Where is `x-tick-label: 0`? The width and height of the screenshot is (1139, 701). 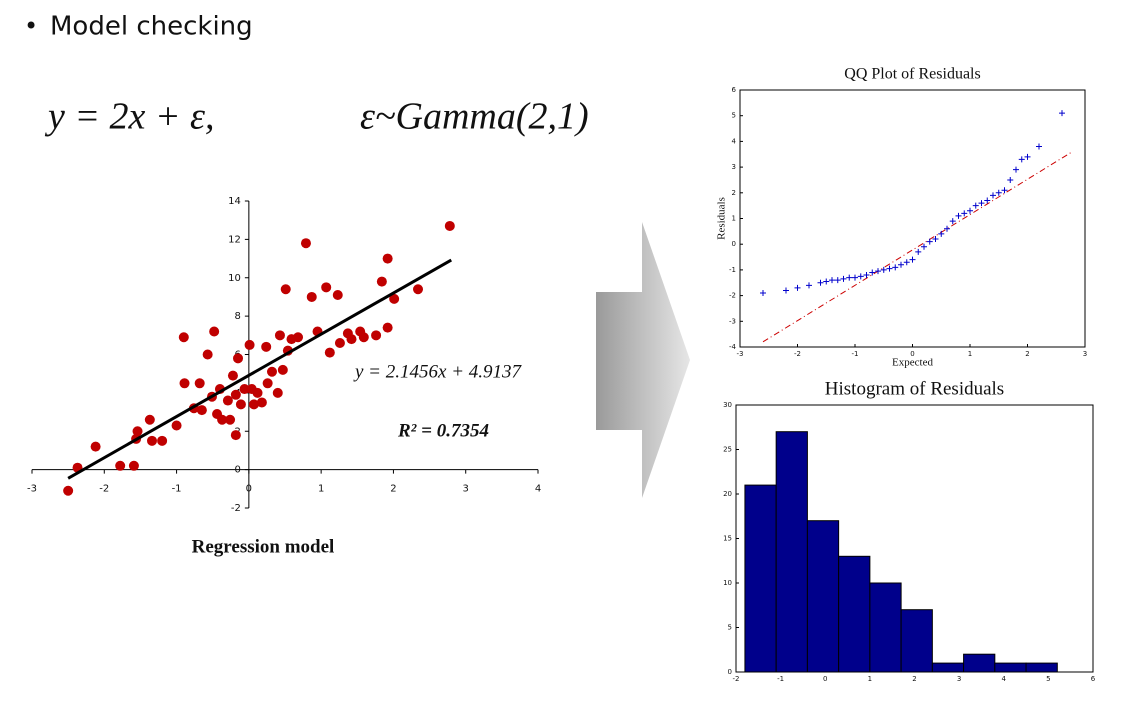
x-tick-label: 0 is located at coordinates (249, 489).